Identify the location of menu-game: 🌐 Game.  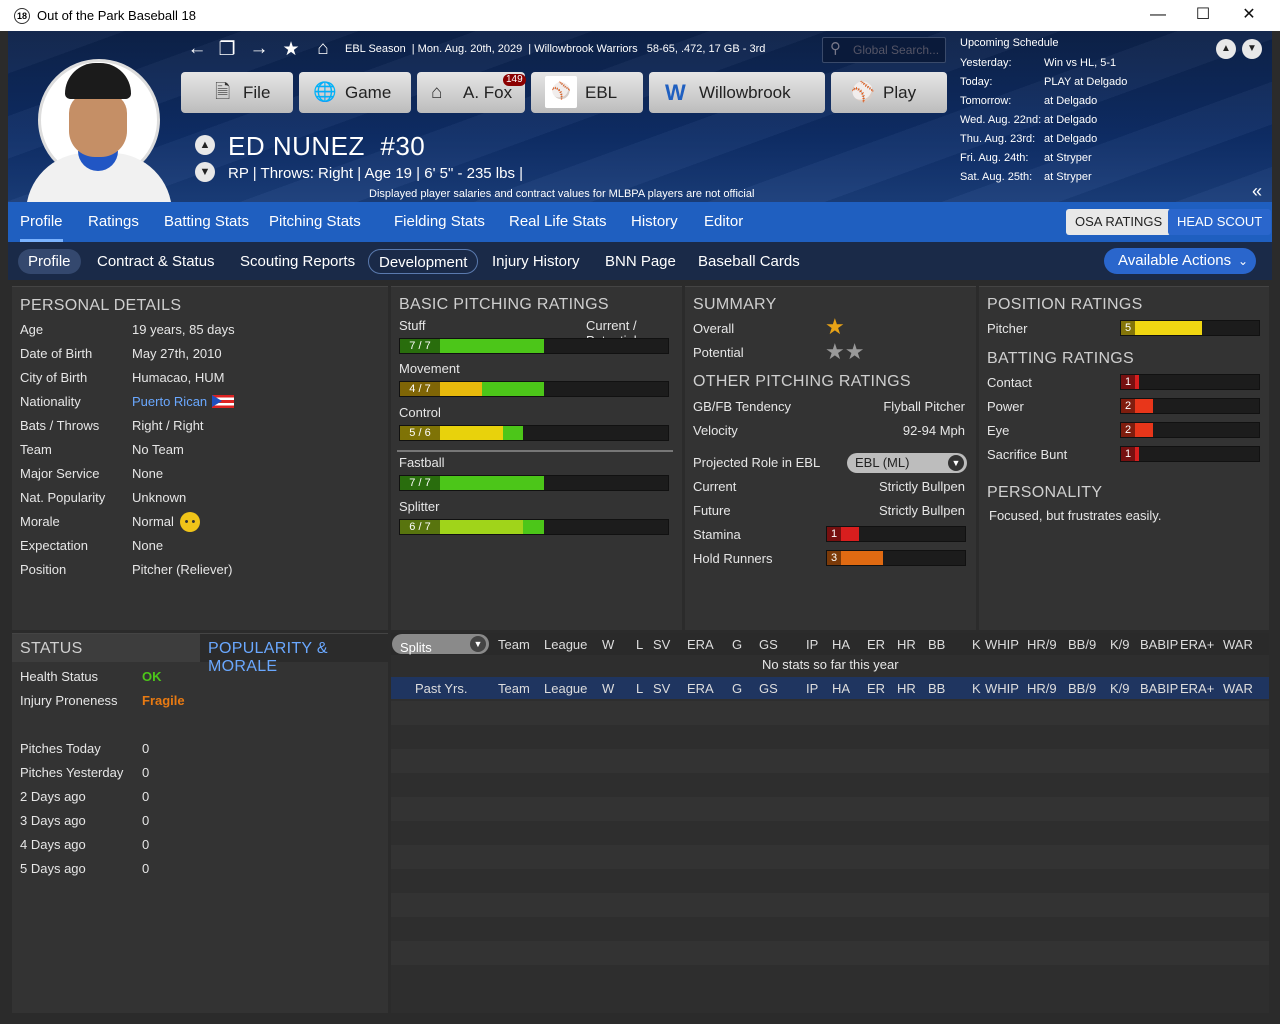
(355, 92).